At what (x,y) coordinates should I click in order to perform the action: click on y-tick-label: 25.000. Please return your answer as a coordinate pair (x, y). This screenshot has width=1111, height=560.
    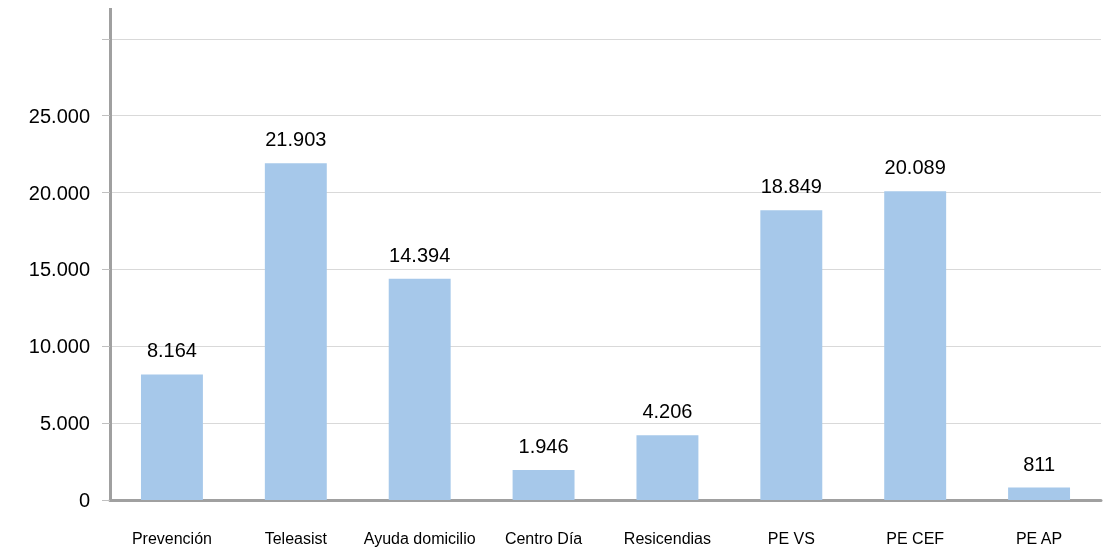
    Looking at the image, I should click on (59, 115).